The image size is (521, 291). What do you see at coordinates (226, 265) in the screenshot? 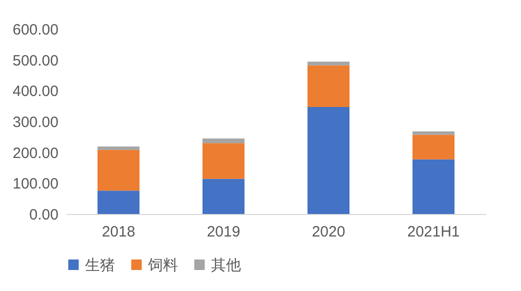
I see `legend-label: 其他` at bounding box center [226, 265].